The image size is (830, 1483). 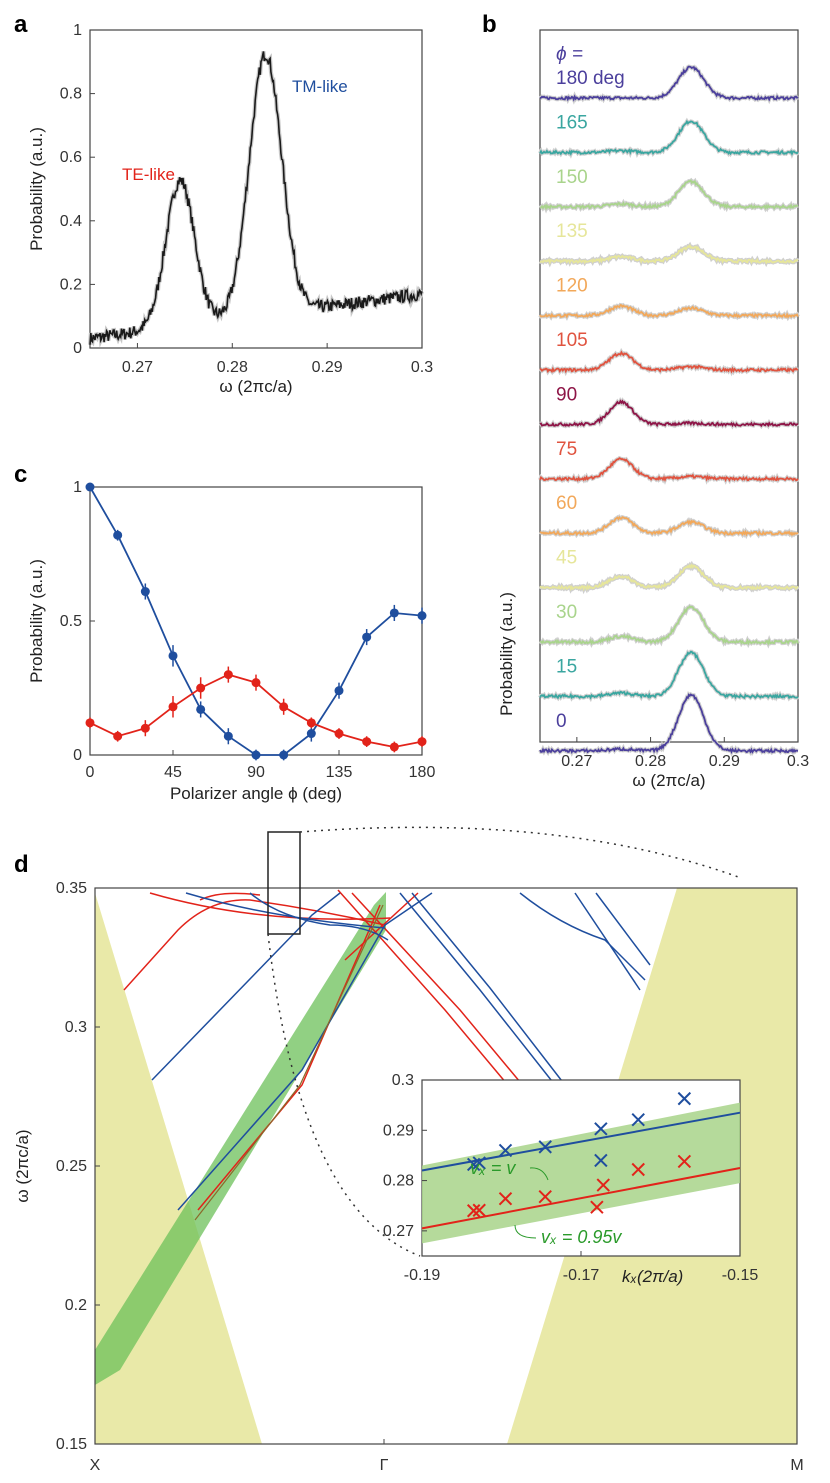 What do you see at coordinates (569, 54) in the screenshot?
I see `panel-b-legend-title: ϕ =` at bounding box center [569, 54].